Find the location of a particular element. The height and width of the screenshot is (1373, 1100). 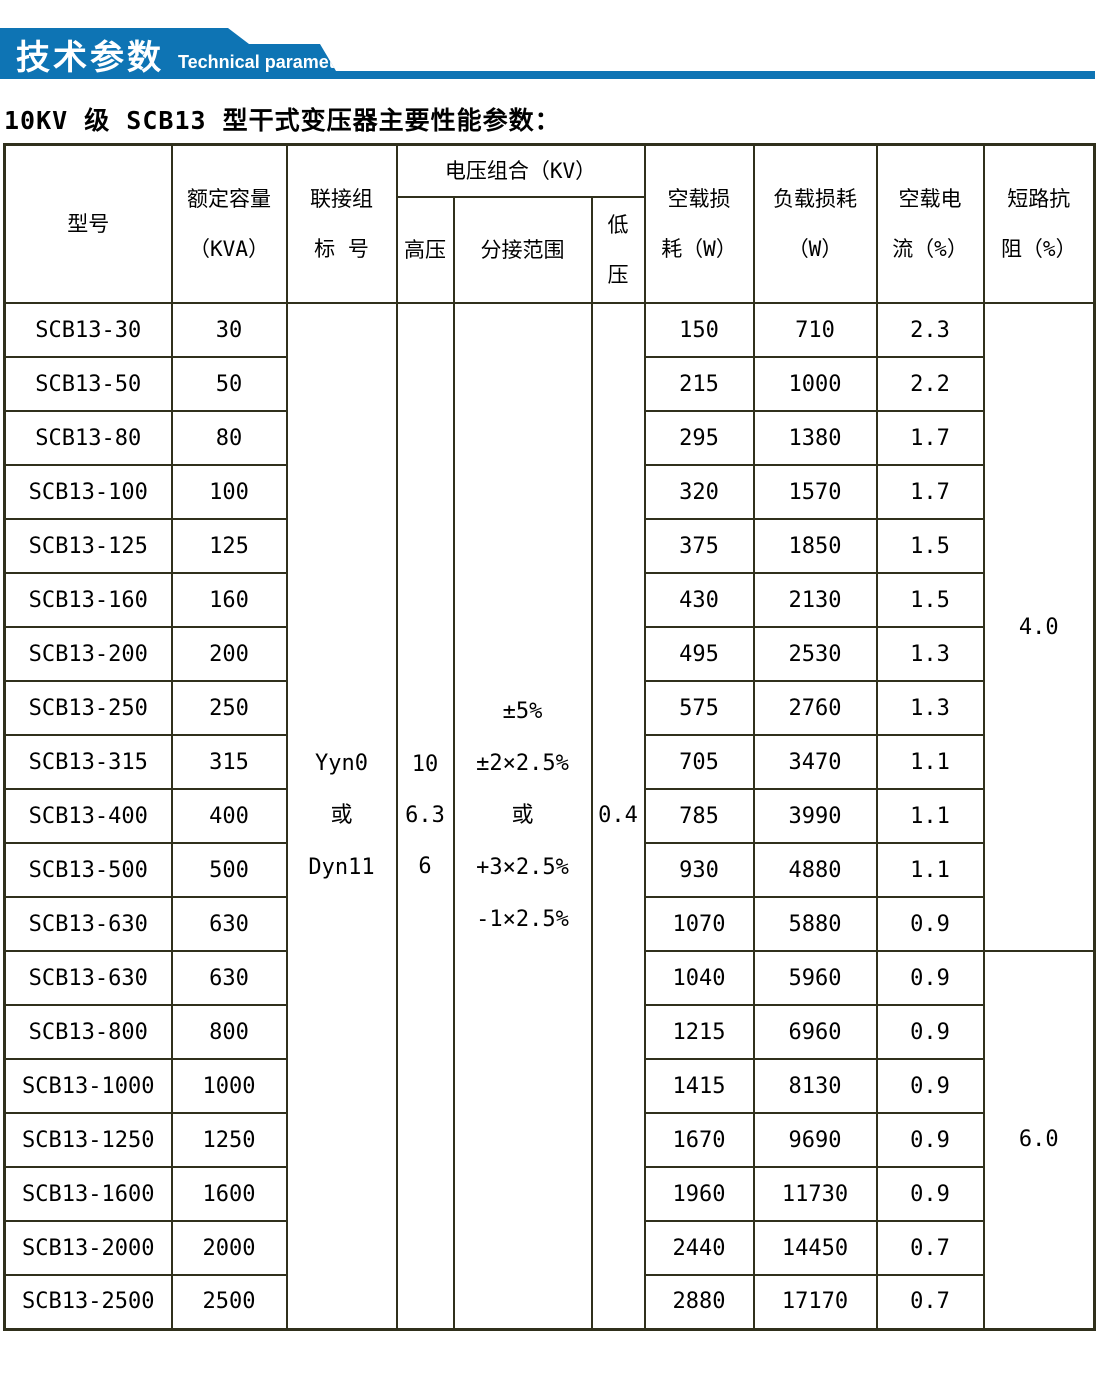

model-cell: SCB13-315 is located at coordinates (88, 762).